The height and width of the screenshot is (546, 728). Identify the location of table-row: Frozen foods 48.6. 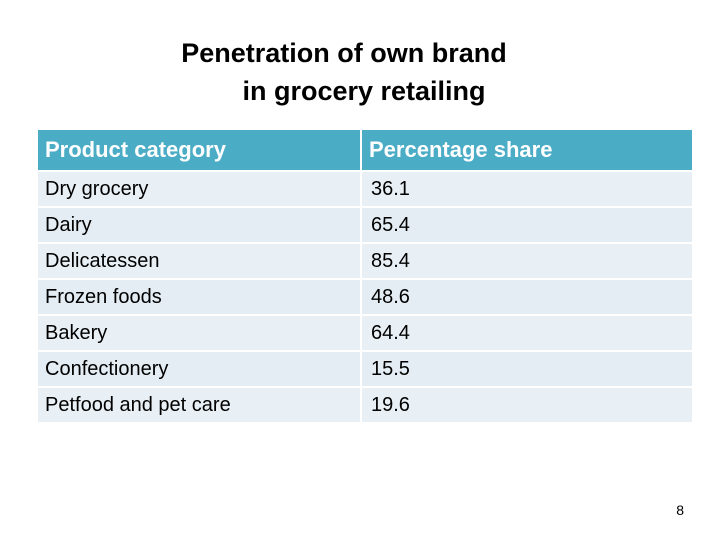
(365, 297).